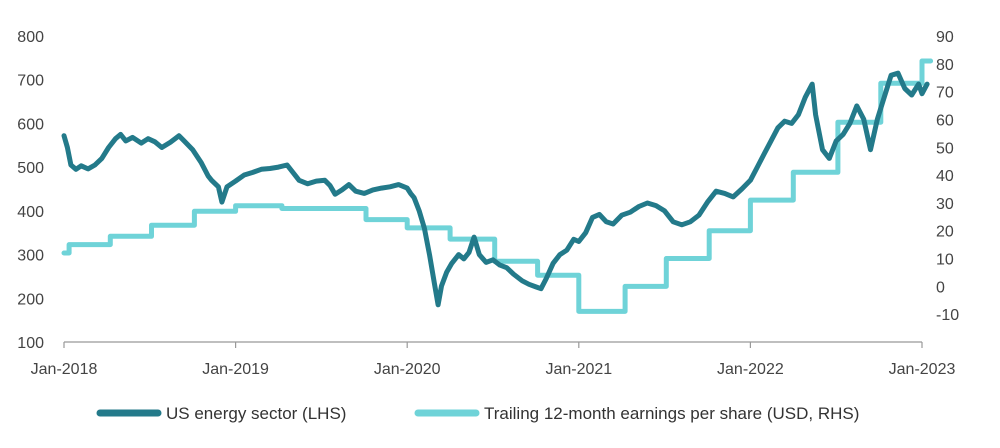 The image size is (1000, 448). I want to click on left-y-tick-label: 800, so click(30, 37).